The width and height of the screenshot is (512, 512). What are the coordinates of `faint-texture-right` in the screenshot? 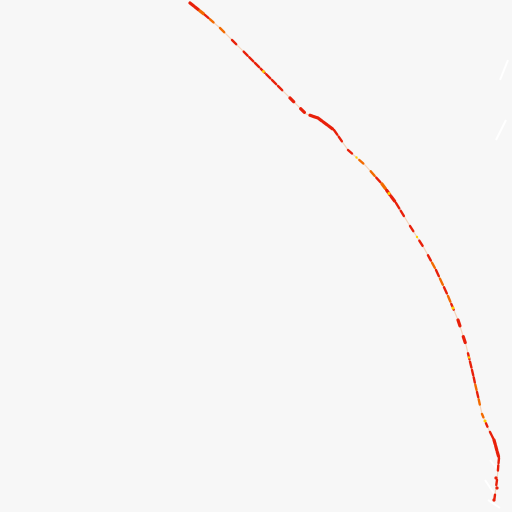 It's located at (496, 284).